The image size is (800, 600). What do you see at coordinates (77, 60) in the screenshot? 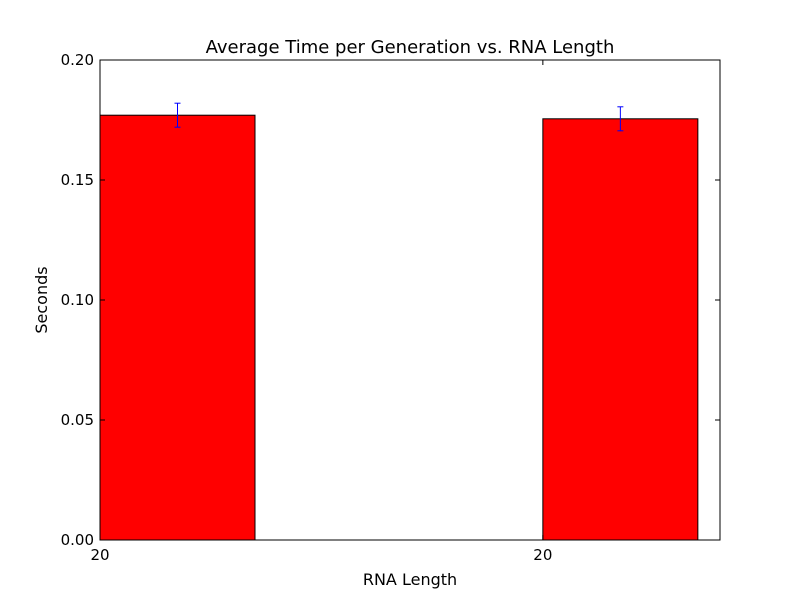
I see `y-tick-label-5: 0.20` at bounding box center [77, 60].